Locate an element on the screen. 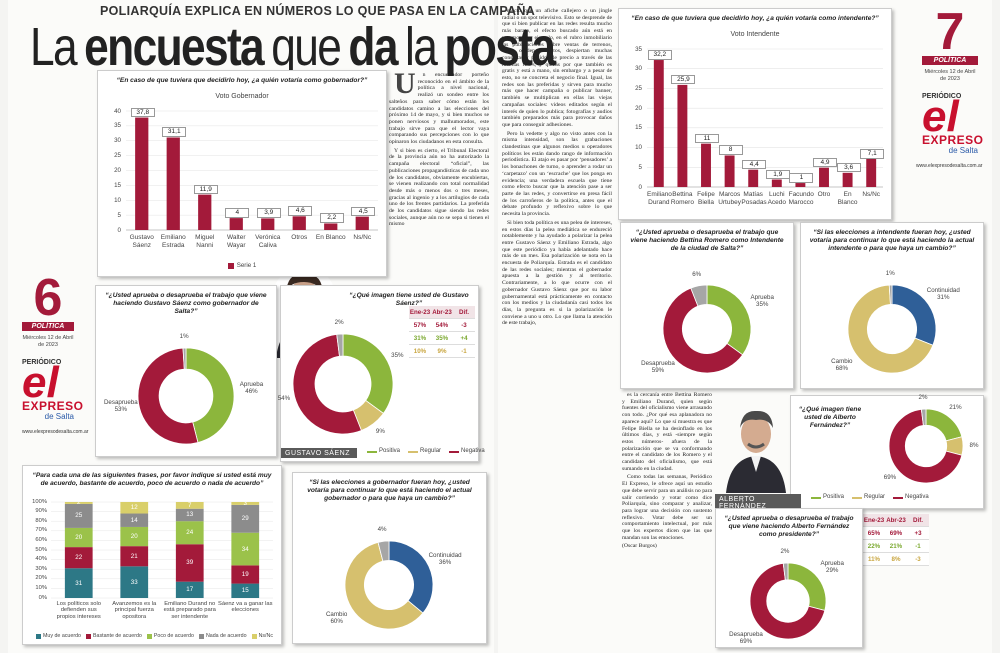 Image resolution: width=1000 pixels, height=653 pixels. table-cell: Dif. is located at coordinates (464, 312).